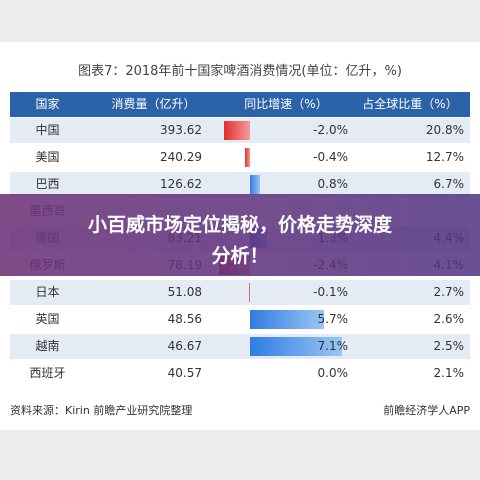 The width and height of the screenshot is (480, 480). What do you see at coordinates (47, 184) in the screenshot?
I see `country: 巴西` at bounding box center [47, 184].